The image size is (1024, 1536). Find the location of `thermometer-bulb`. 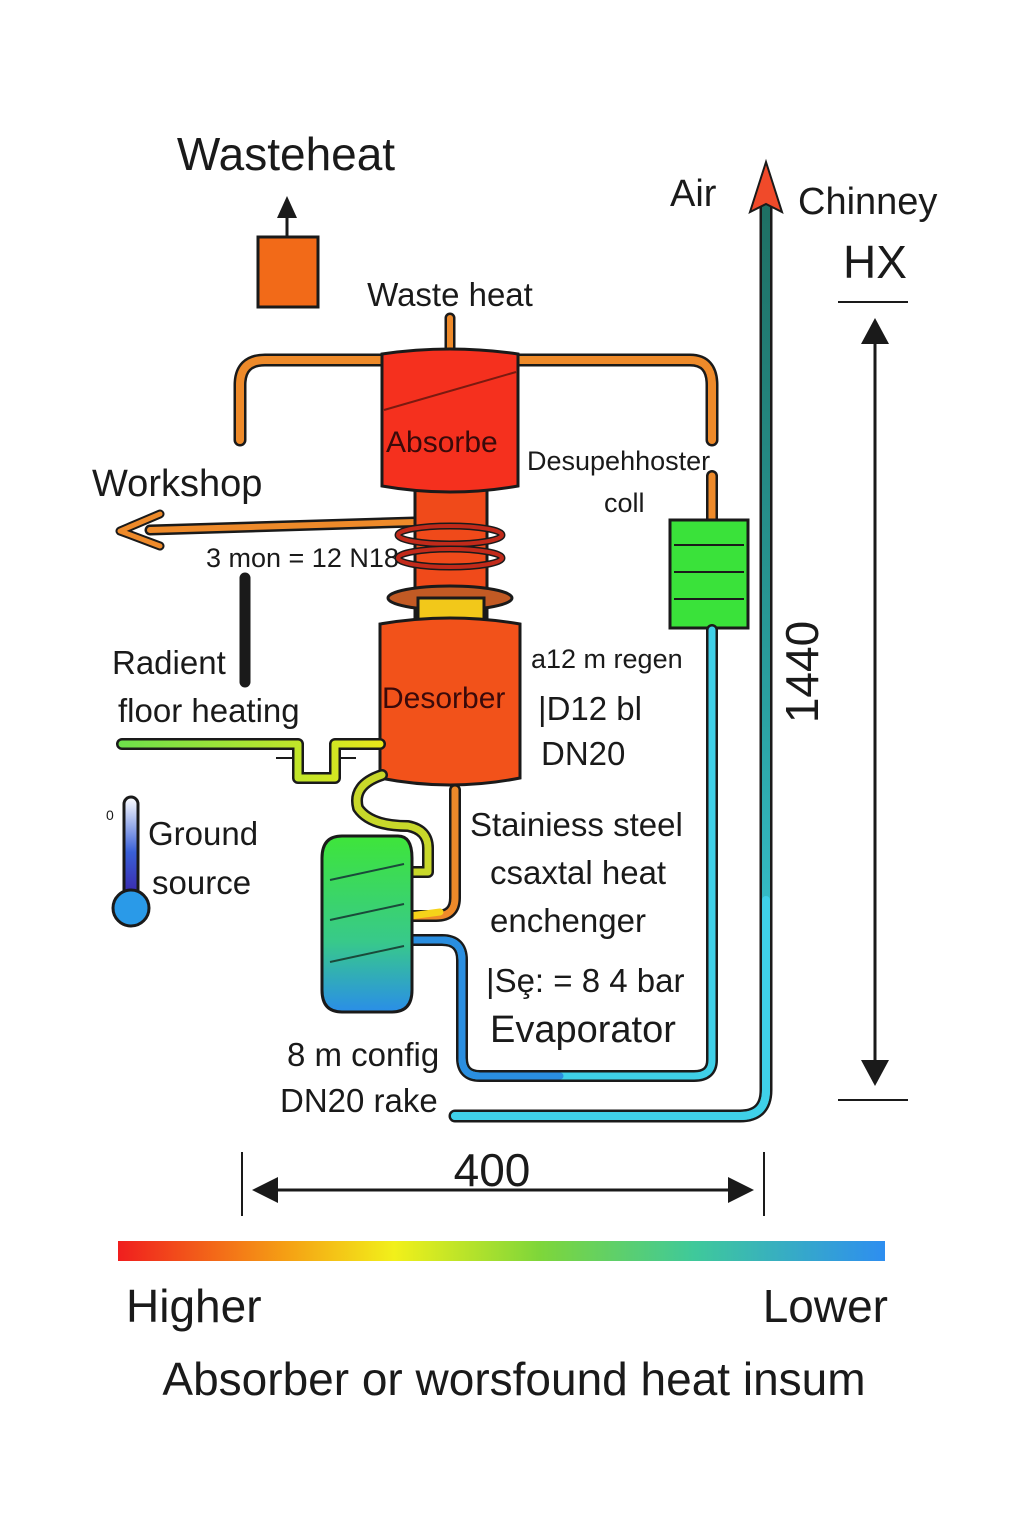

thermometer-bulb is located at coordinates (131, 908).